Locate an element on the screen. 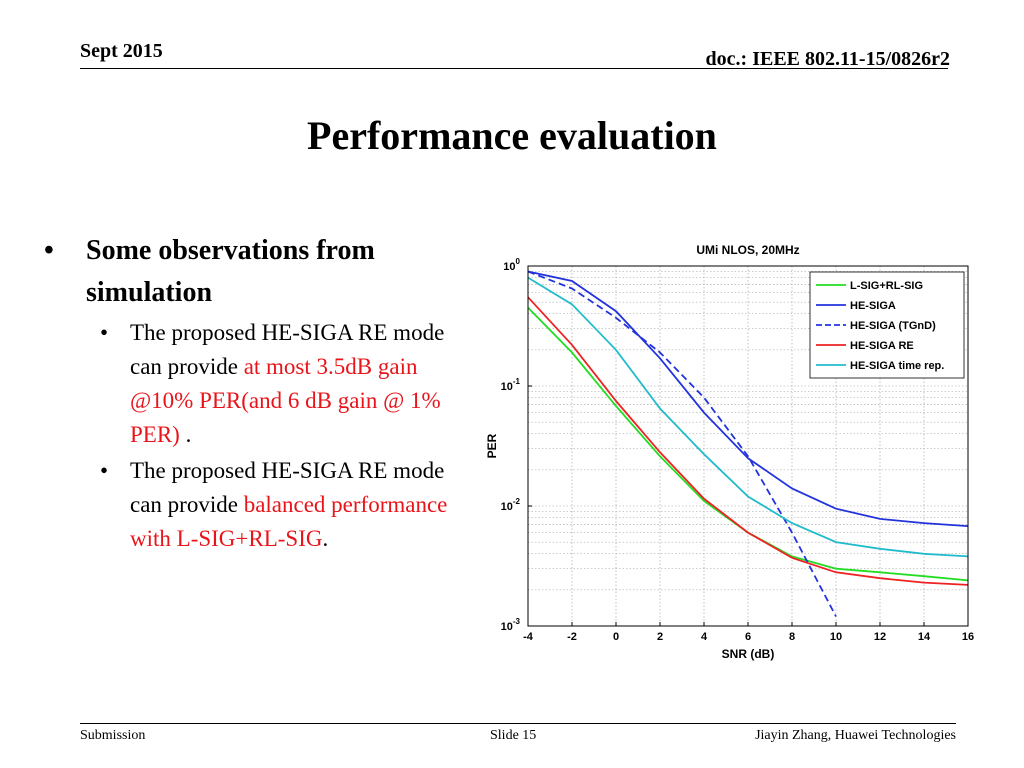  x-tick-label: -2 is located at coordinates (572, 637).